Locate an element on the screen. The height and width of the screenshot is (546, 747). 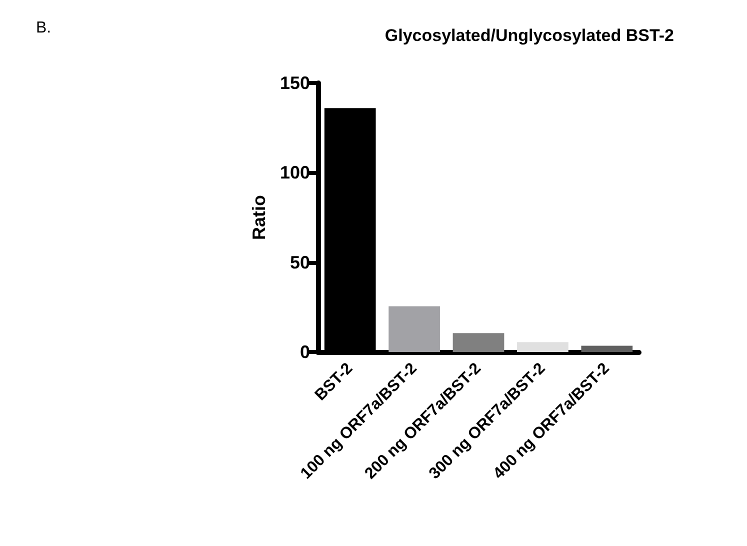
chart-title: Glycosylated/Unglycosylated BST-2 is located at coordinates (529, 35).